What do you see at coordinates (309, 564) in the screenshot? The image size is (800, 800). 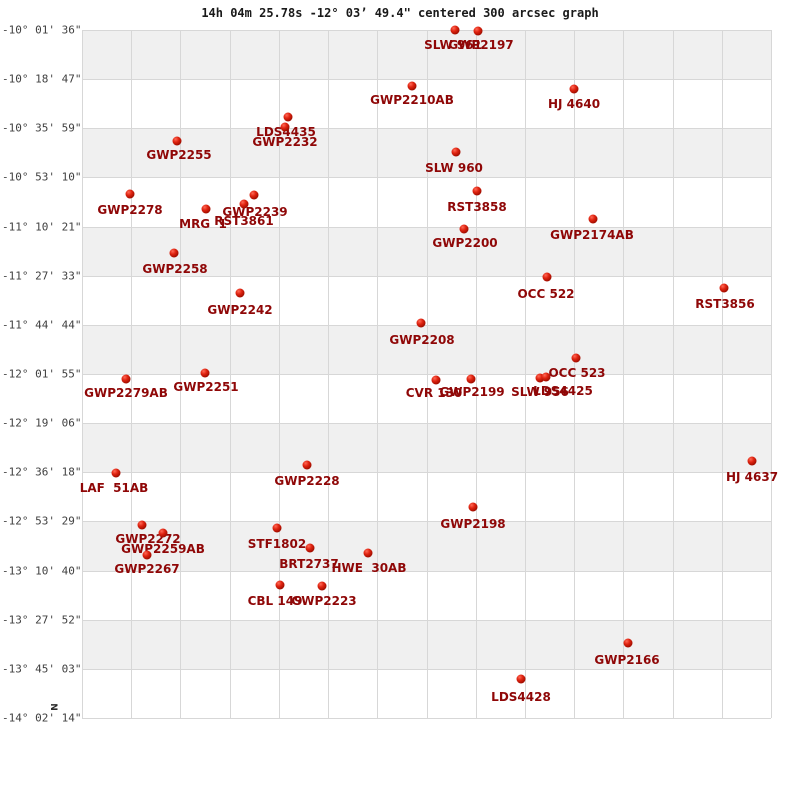 I see `star-label: BRT2737` at bounding box center [309, 564].